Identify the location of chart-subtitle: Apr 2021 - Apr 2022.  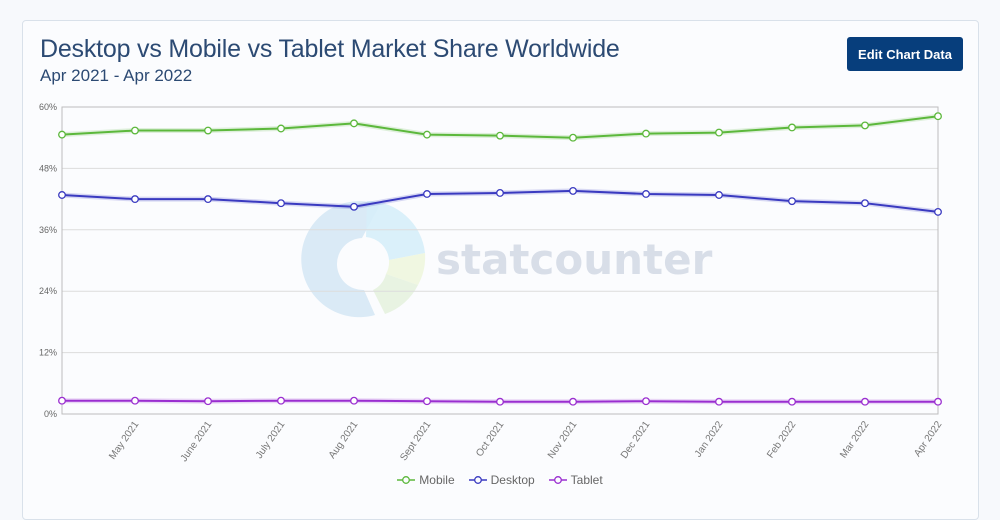
(116, 75).